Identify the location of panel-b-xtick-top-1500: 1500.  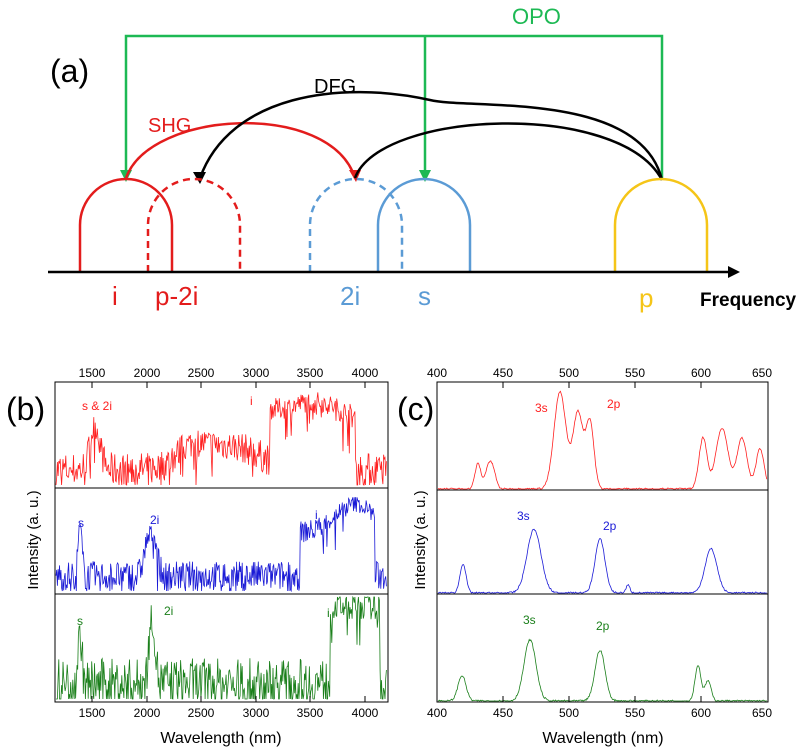
(92, 373).